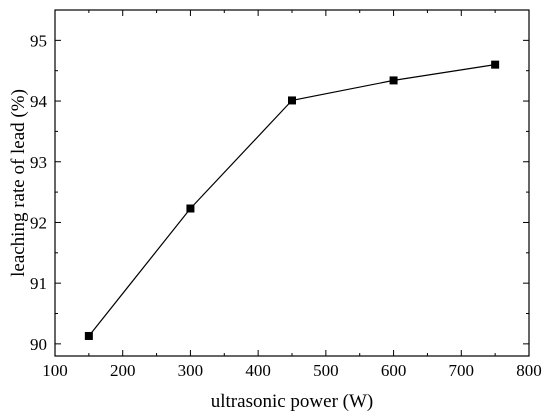 Image resolution: width=550 pixels, height=419 pixels. What do you see at coordinates (38, 222) in the screenshot?
I see `y-tick-label: 92` at bounding box center [38, 222].